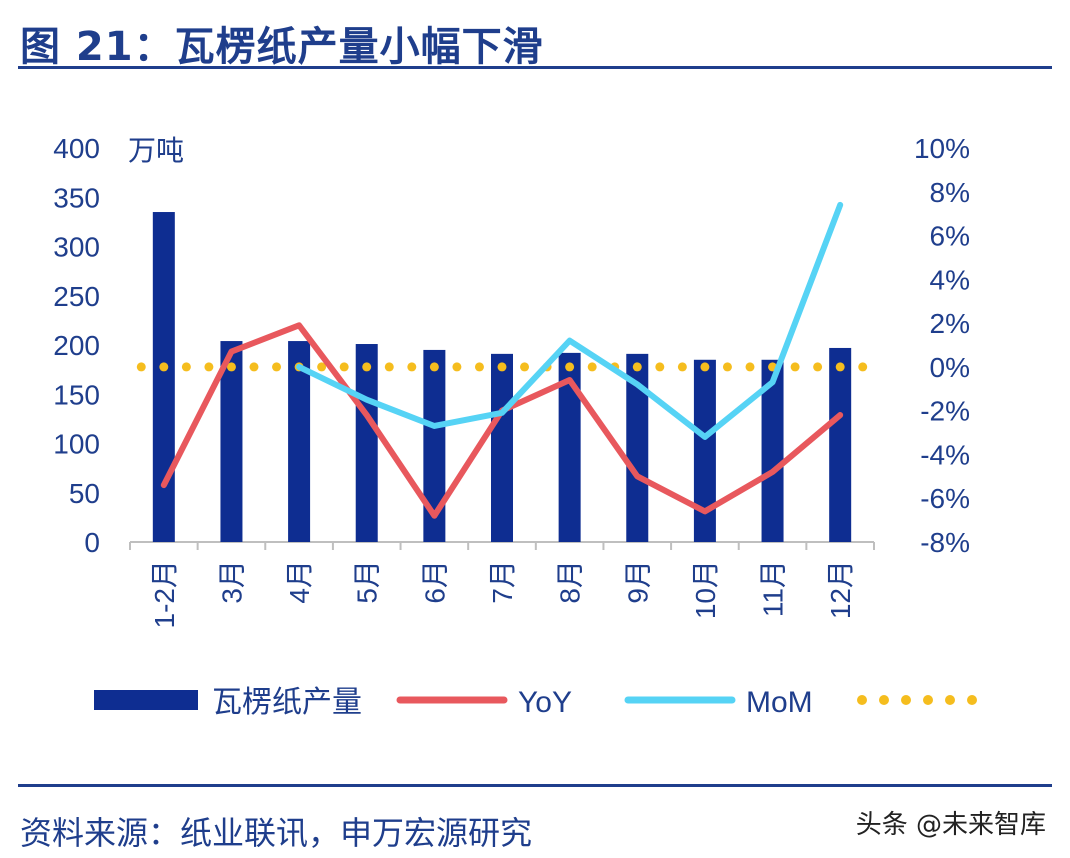  I want to click on left-axis-tick-label: 200, so click(76, 345).